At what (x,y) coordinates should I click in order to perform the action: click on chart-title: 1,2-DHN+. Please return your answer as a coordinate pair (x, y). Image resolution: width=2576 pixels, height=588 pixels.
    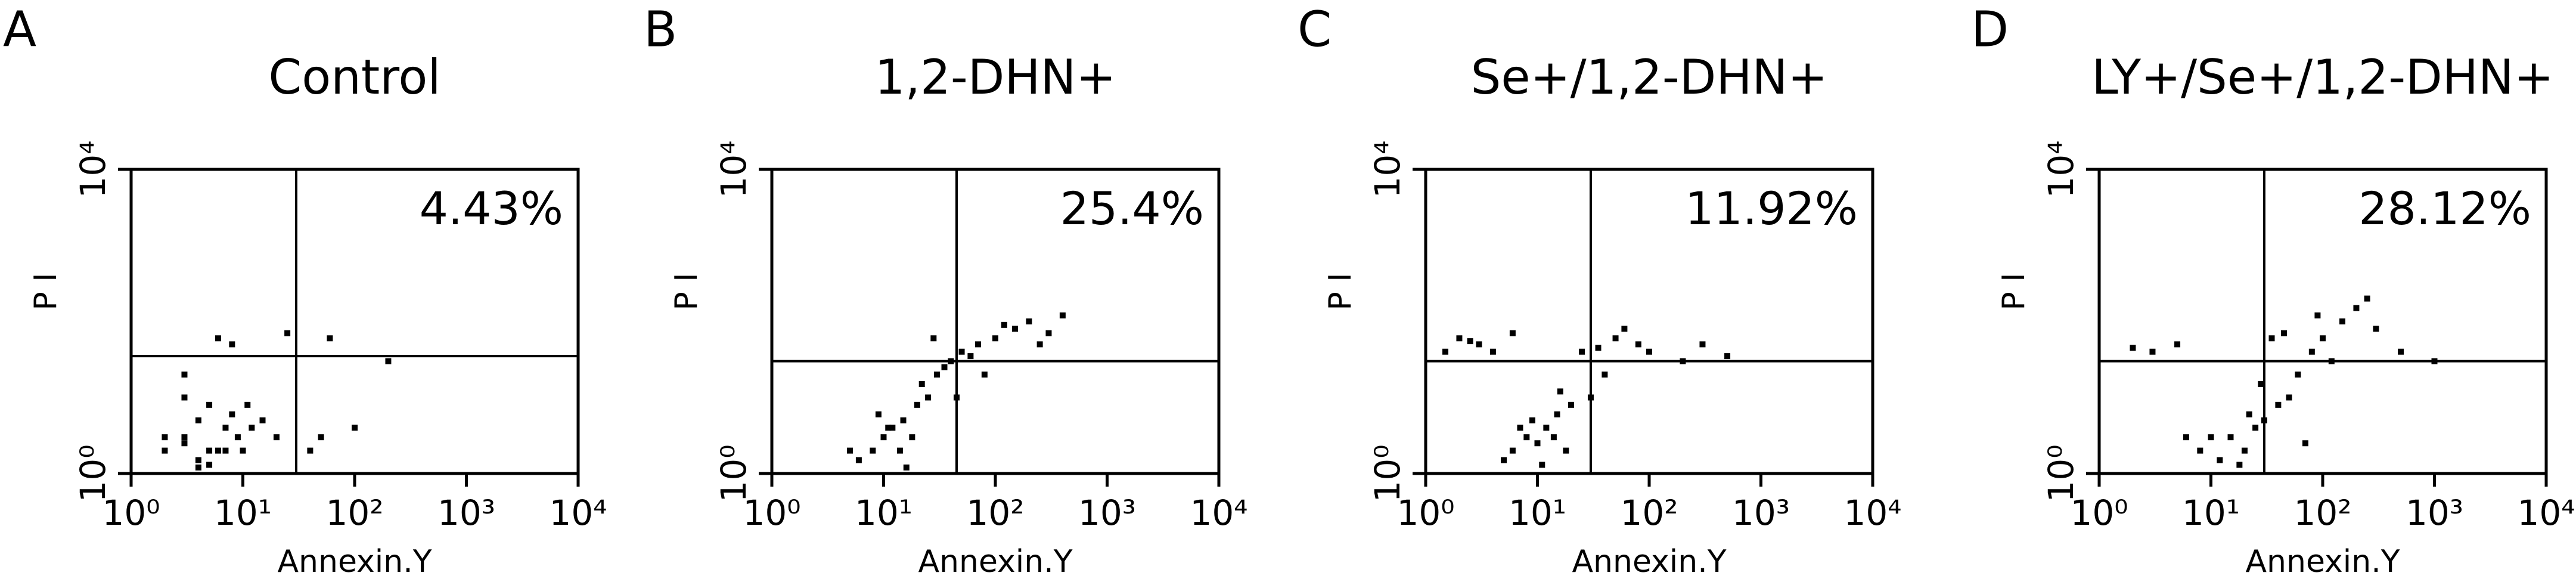
    Looking at the image, I should click on (996, 77).